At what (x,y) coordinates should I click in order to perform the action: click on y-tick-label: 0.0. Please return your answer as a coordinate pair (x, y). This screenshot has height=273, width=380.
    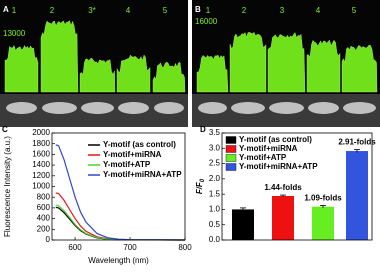
    Looking at the image, I should click on (215, 239).